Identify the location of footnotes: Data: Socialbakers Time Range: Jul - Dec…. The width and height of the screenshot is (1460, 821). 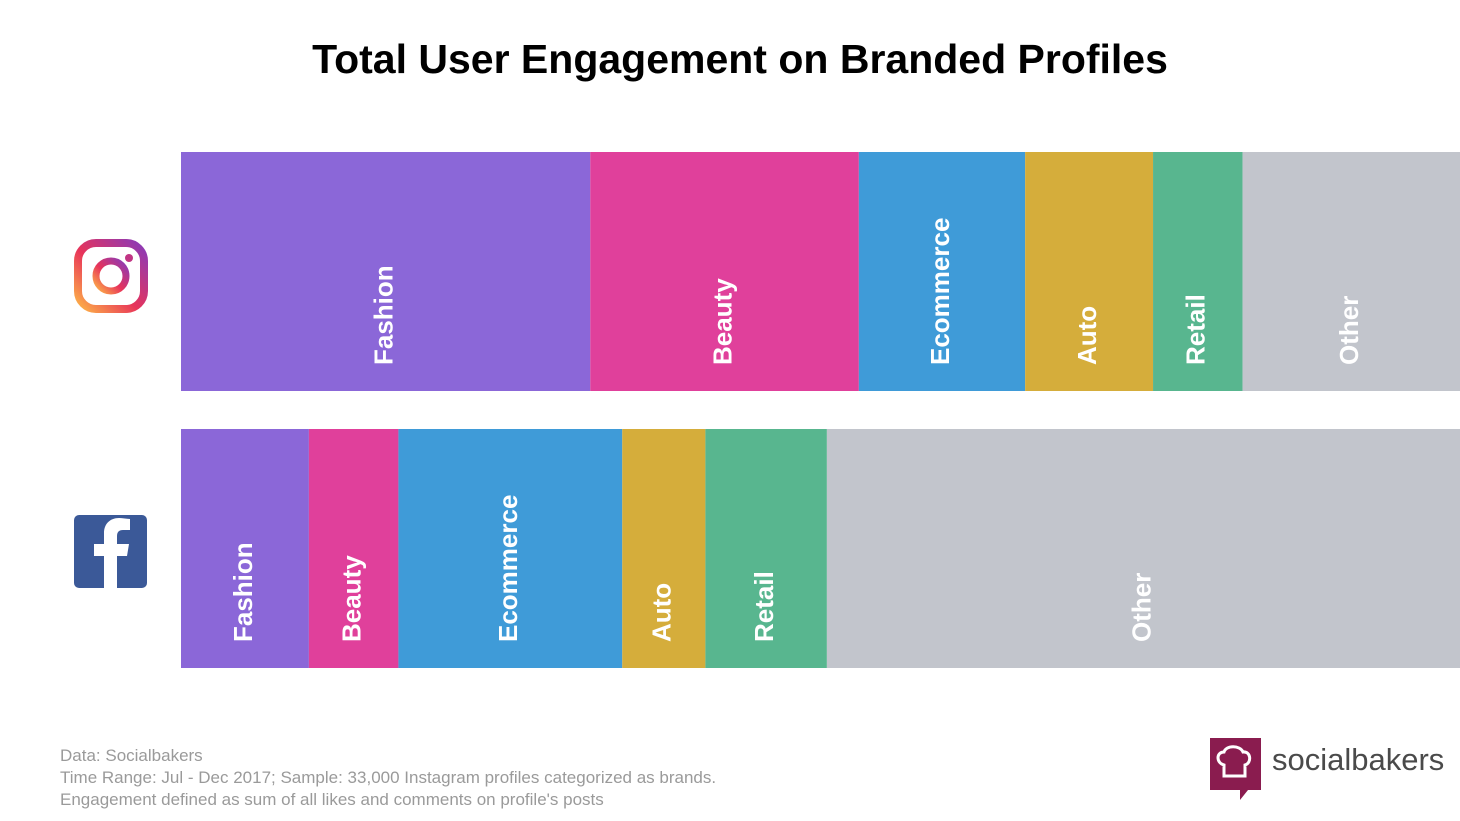
(388, 777).